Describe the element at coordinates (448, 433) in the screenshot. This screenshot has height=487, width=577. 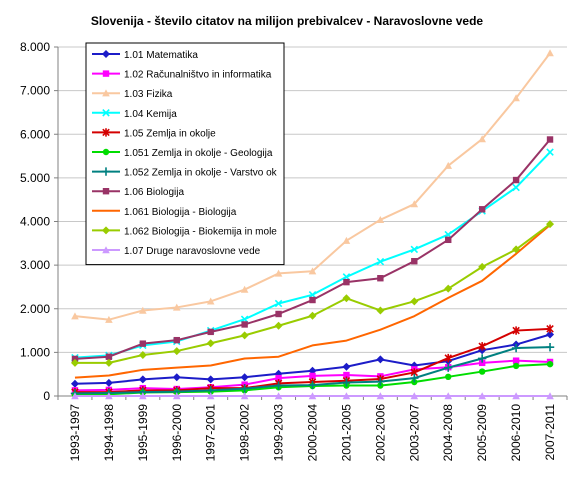
I see `x-tick-label: 2004-2008` at that location.